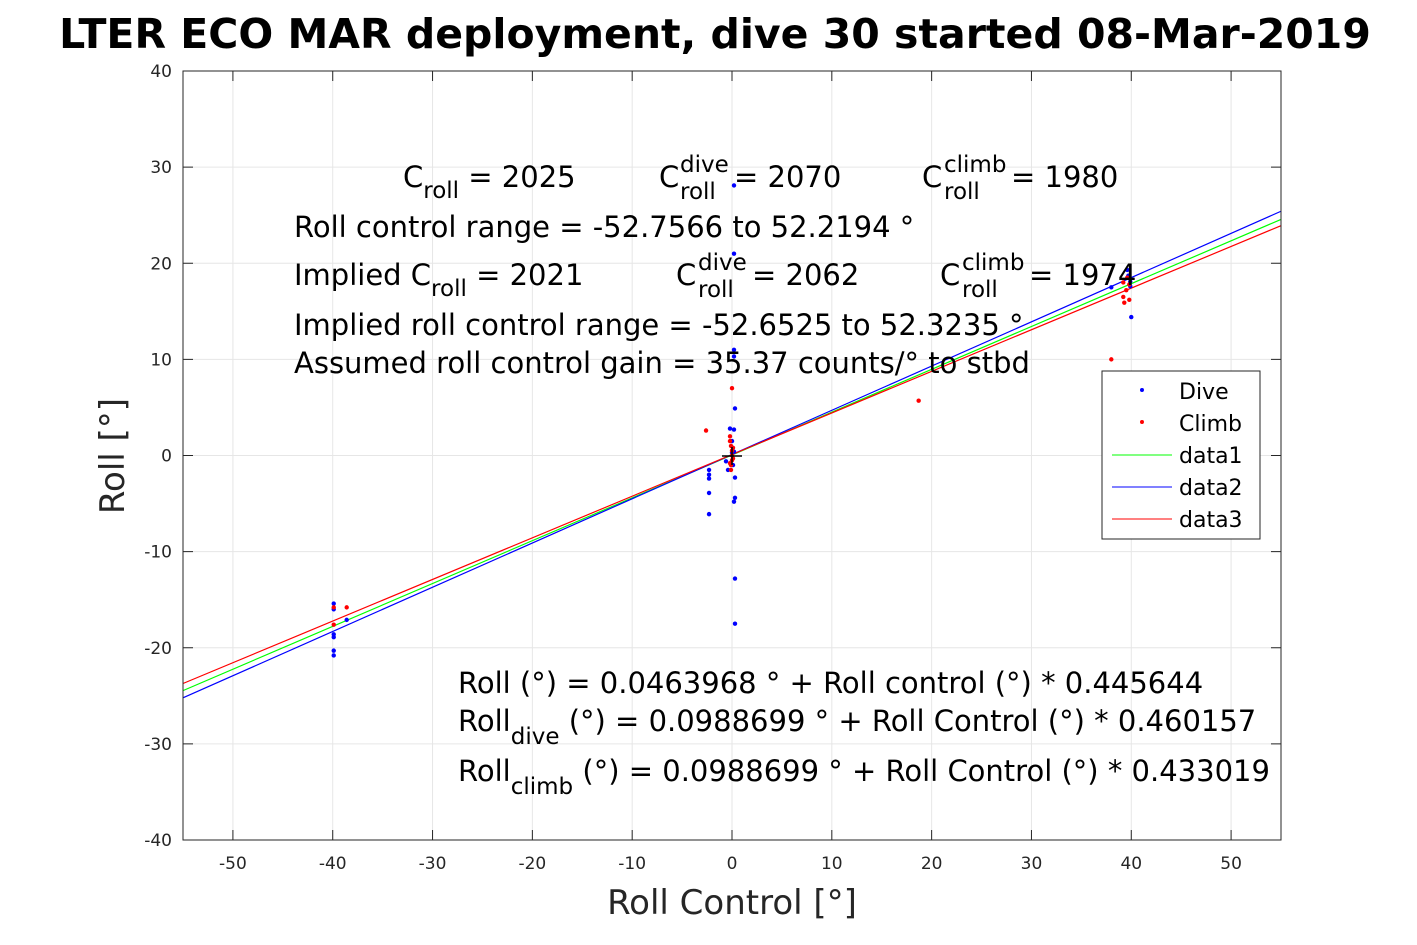 This screenshot has height=945, width=1417. What do you see at coordinates (333, 864) in the screenshot?
I see `x-tick-label: -40` at bounding box center [333, 864].